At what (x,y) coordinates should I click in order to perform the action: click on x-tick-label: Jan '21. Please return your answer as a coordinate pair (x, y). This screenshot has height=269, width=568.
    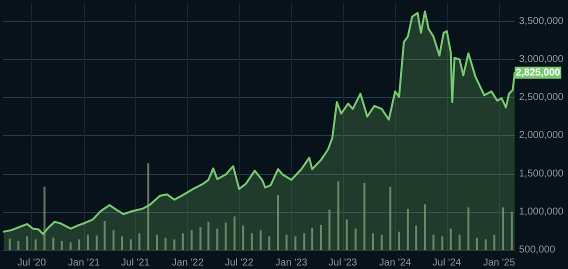
    Looking at the image, I should click on (84, 263).